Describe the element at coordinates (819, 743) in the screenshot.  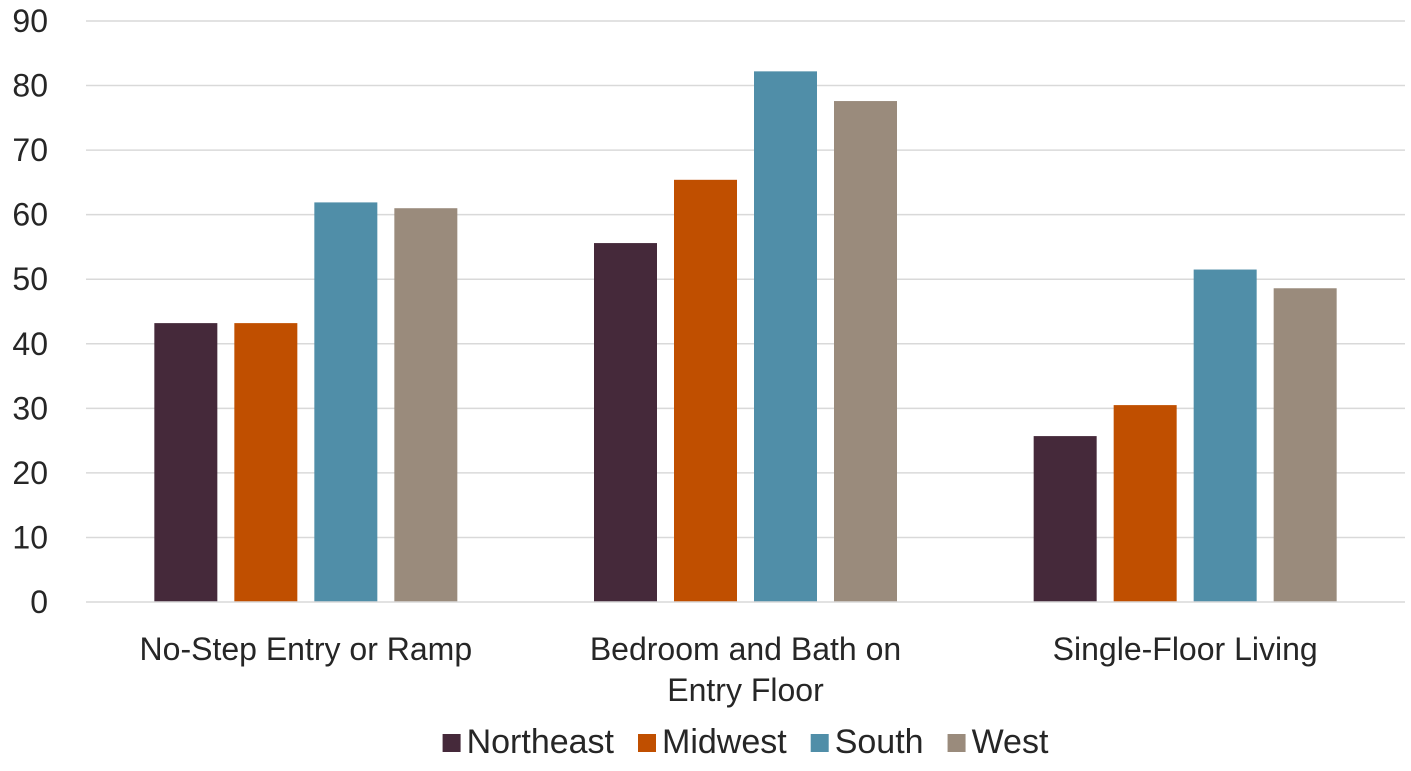
I see `legend-swatch-south` at that location.